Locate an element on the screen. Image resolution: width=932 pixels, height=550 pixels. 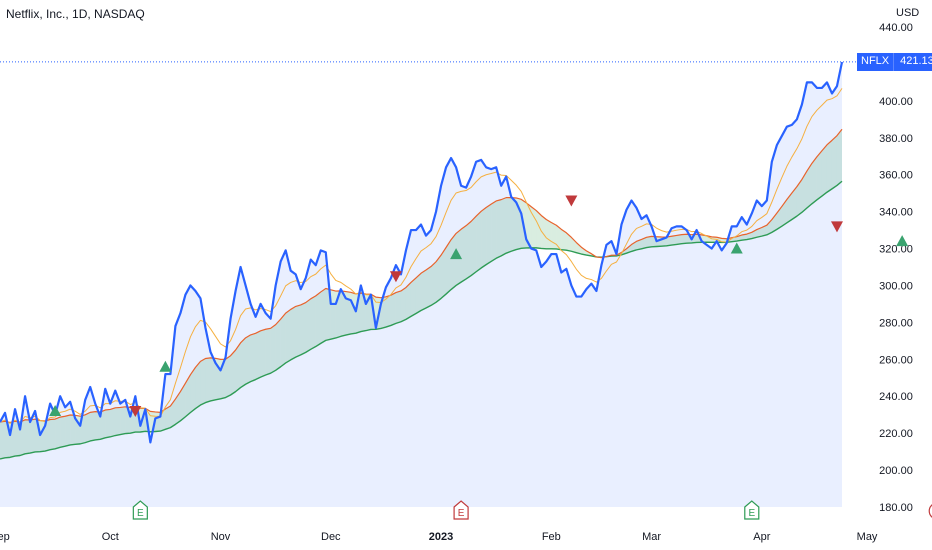
currency-label: USD is located at coordinates (908, 13).